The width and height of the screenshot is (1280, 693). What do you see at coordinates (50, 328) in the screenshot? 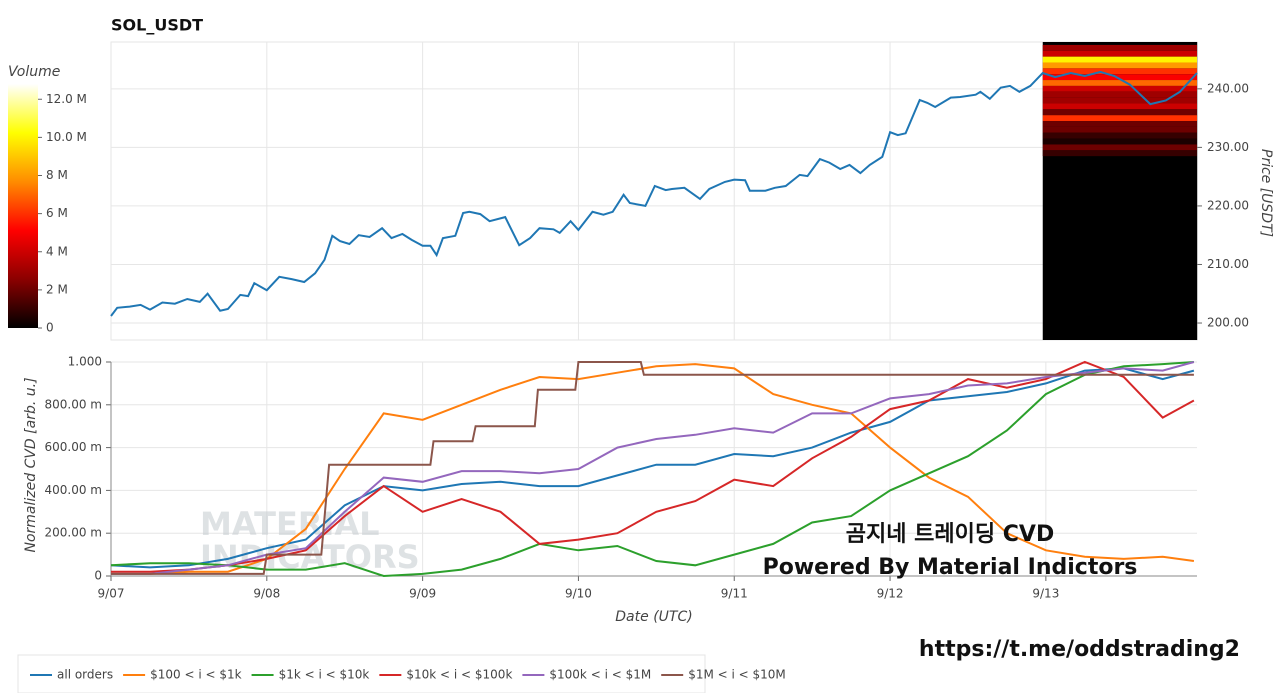
I see `colorbar-tick-label: 0` at bounding box center [50, 328].